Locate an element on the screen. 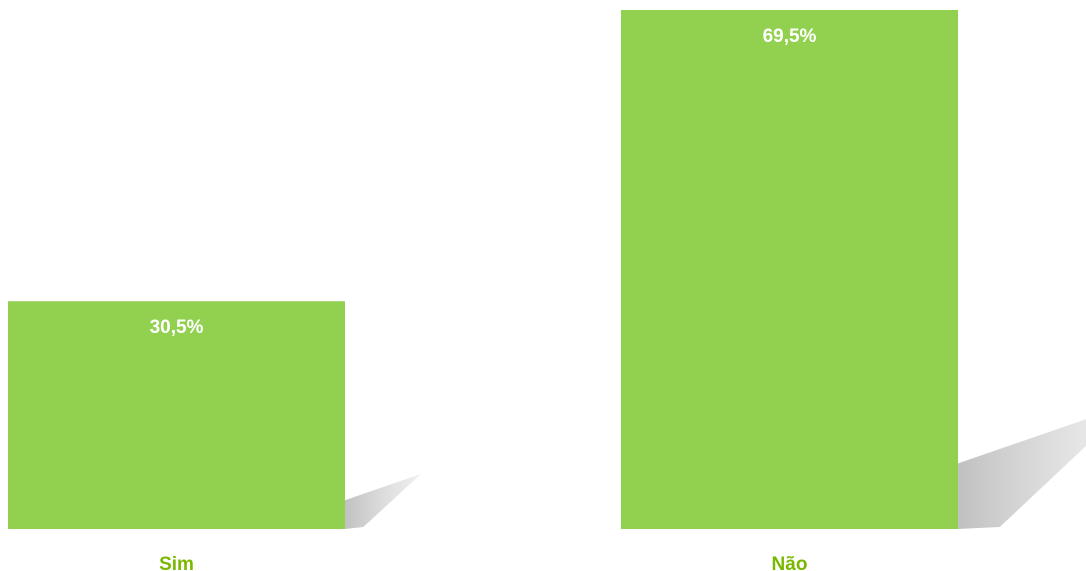 This screenshot has height=571, width=1086. data-label-sim: 30,5% is located at coordinates (177, 327).